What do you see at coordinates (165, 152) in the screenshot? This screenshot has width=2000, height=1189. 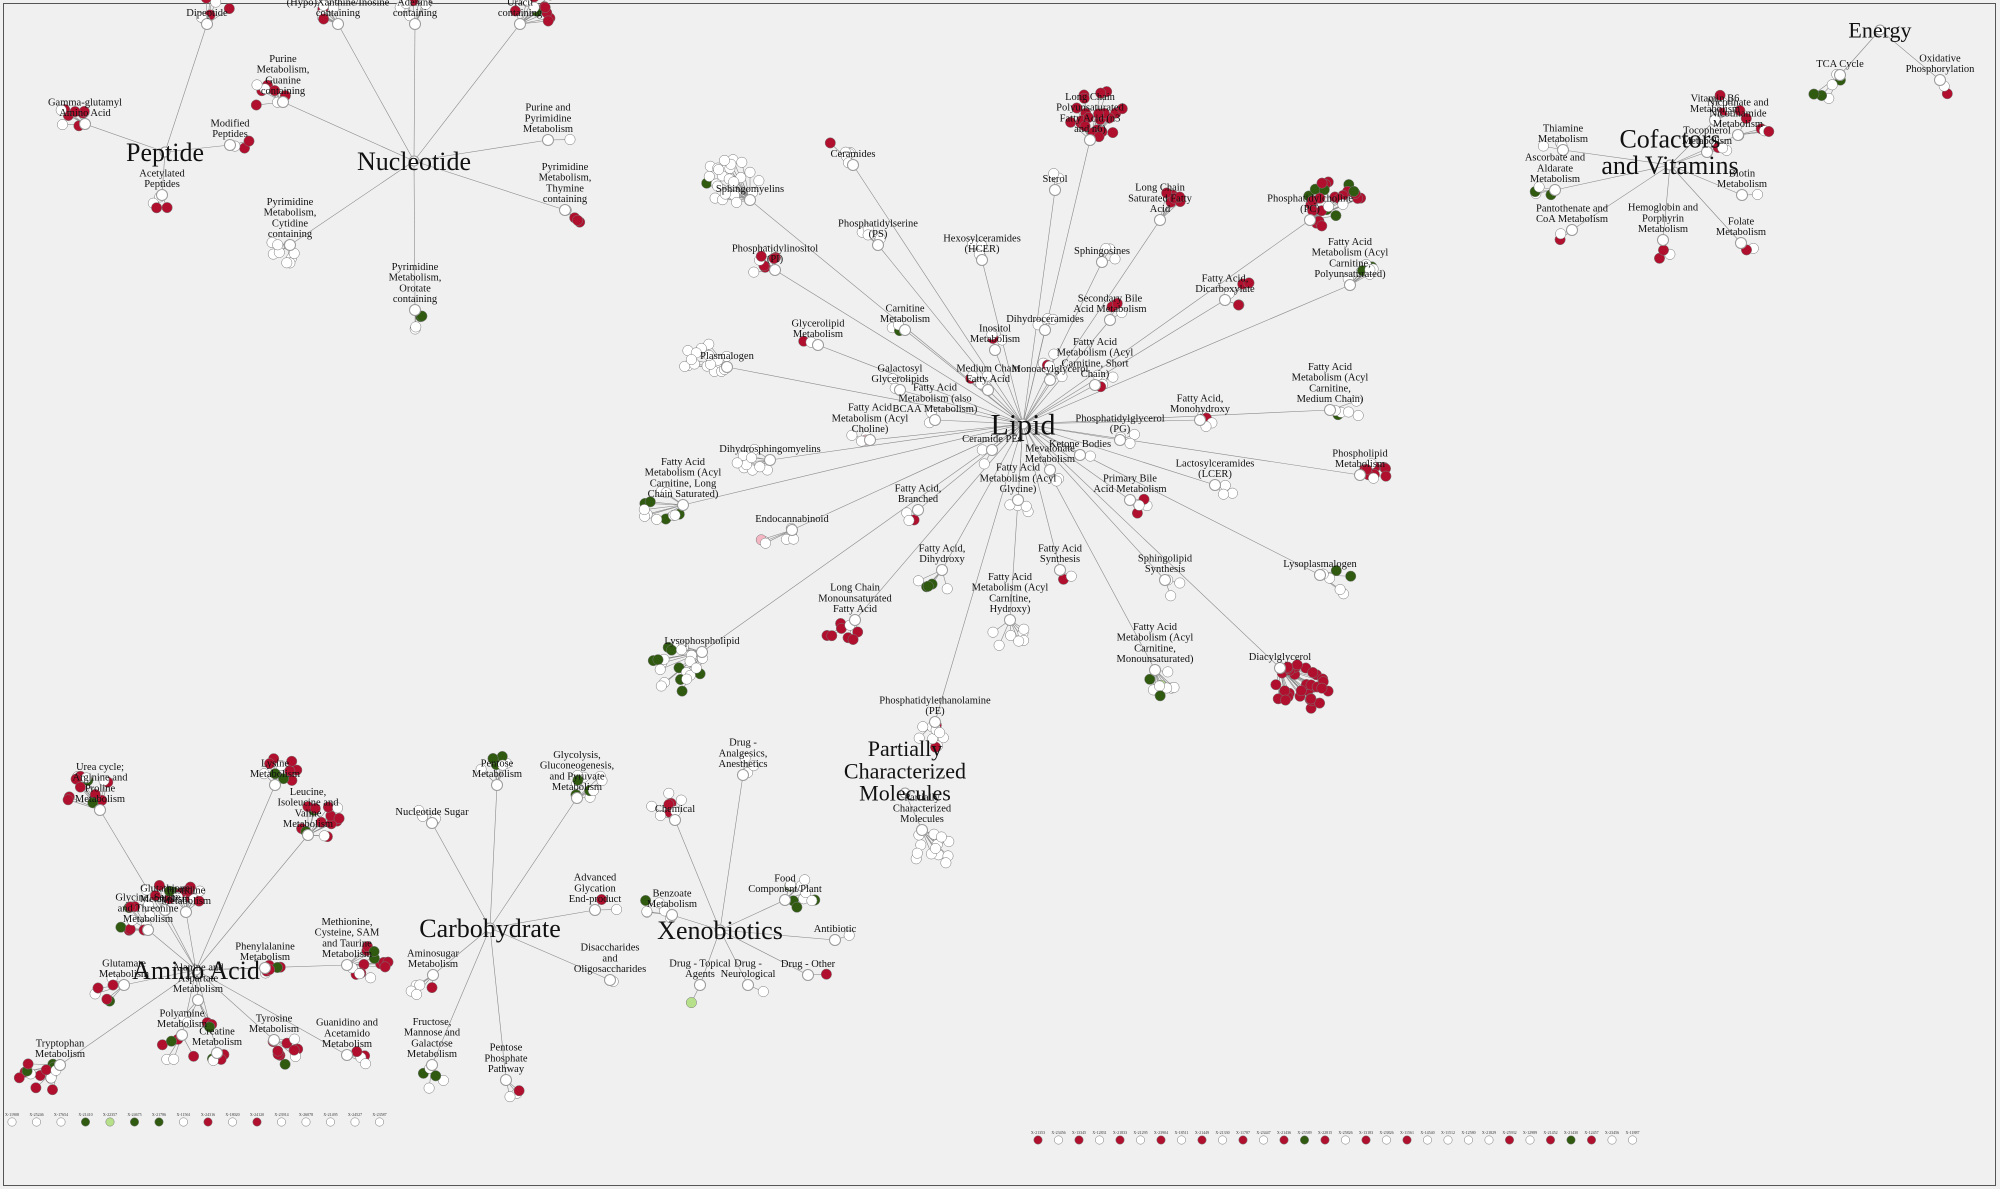 I see `super-pathway-node` at bounding box center [165, 152].